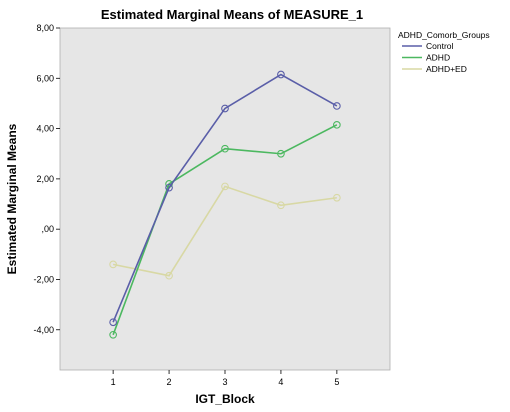 Image resolution: width=510 pixels, height=412 pixels. I want to click on y-axis: -4,00 -2,00 ,00 2,00 4,00 6,00 8,00, so click(46, 179).